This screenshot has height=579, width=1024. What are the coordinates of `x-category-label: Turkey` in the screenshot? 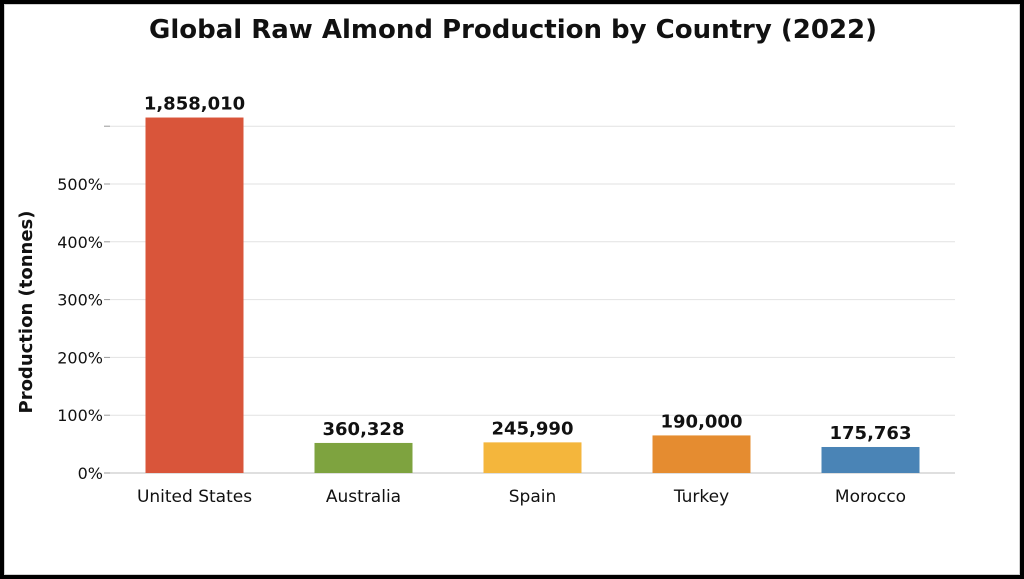 It's located at (701, 497).